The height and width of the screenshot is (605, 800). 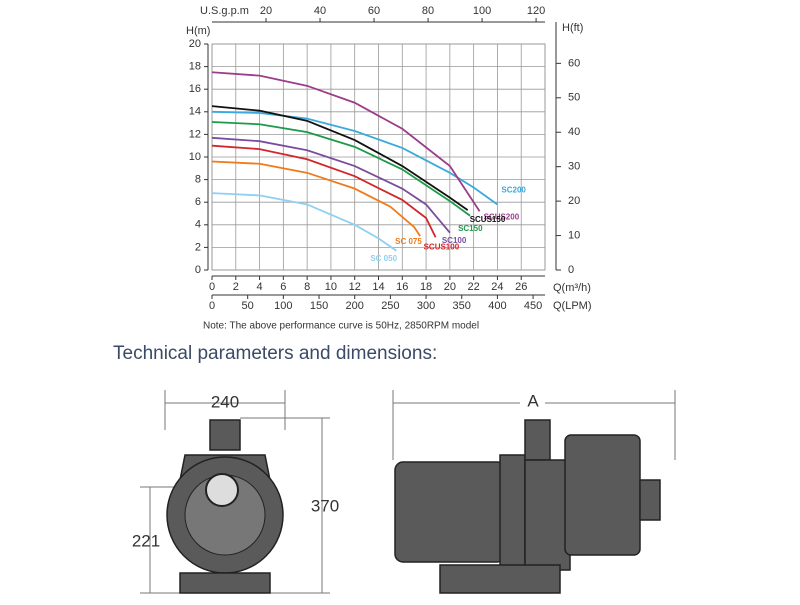 I want to click on x2-tick-label: 20, so click(x=266, y=11).